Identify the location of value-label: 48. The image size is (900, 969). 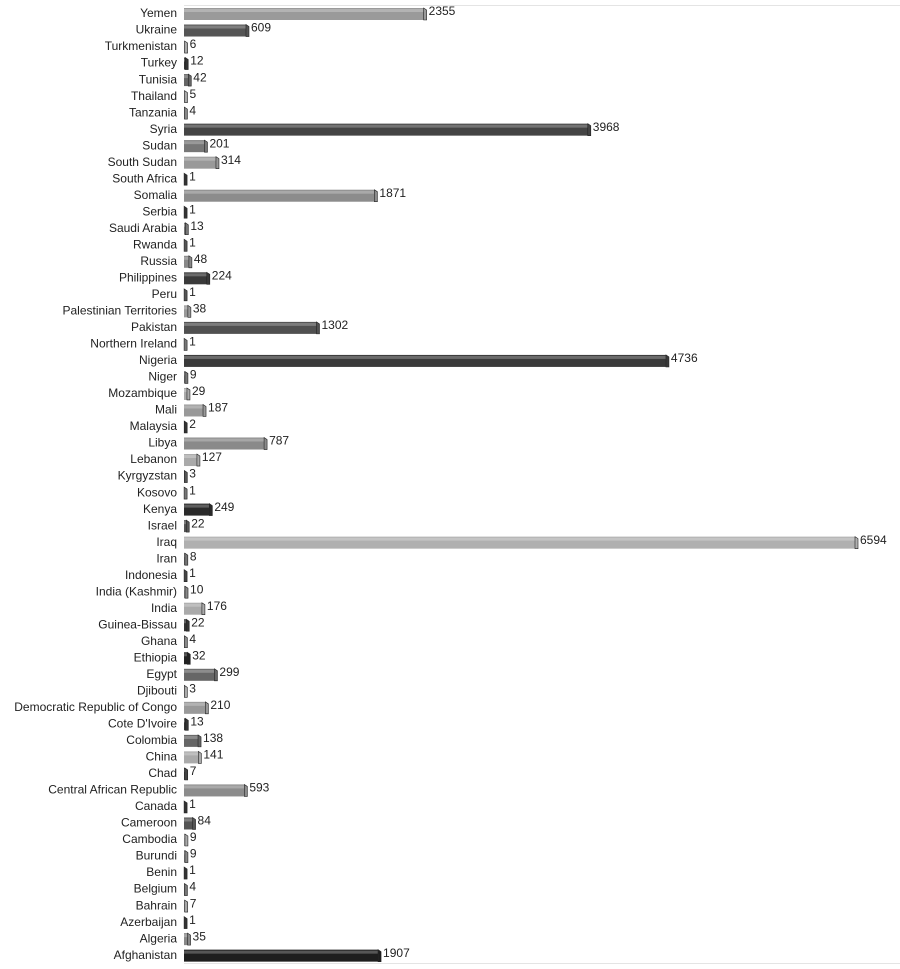
(201, 259).